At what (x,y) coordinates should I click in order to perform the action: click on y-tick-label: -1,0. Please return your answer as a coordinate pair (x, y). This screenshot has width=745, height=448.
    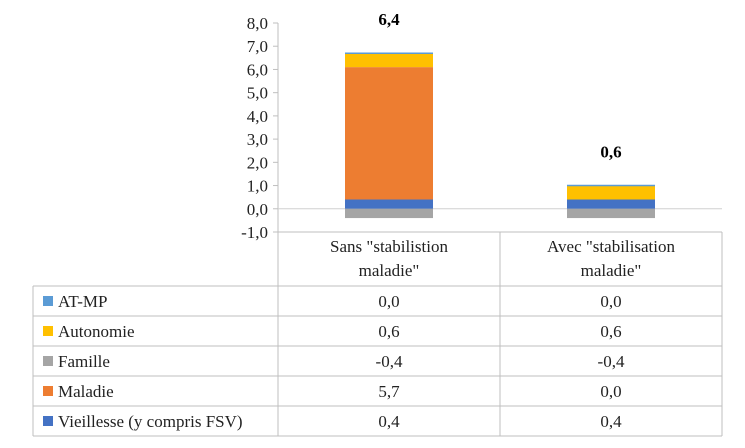
    Looking at the image, I should click on (254, 232).